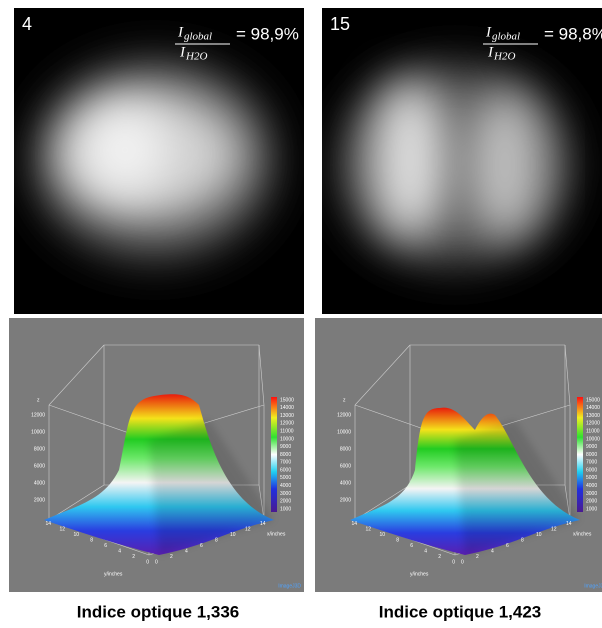 Image resolution: width=602 pixels, height=628 pixels. Describe the element at coordinates (156, 562) in the screenshot. I see `x-tick-label: 0` at that location.